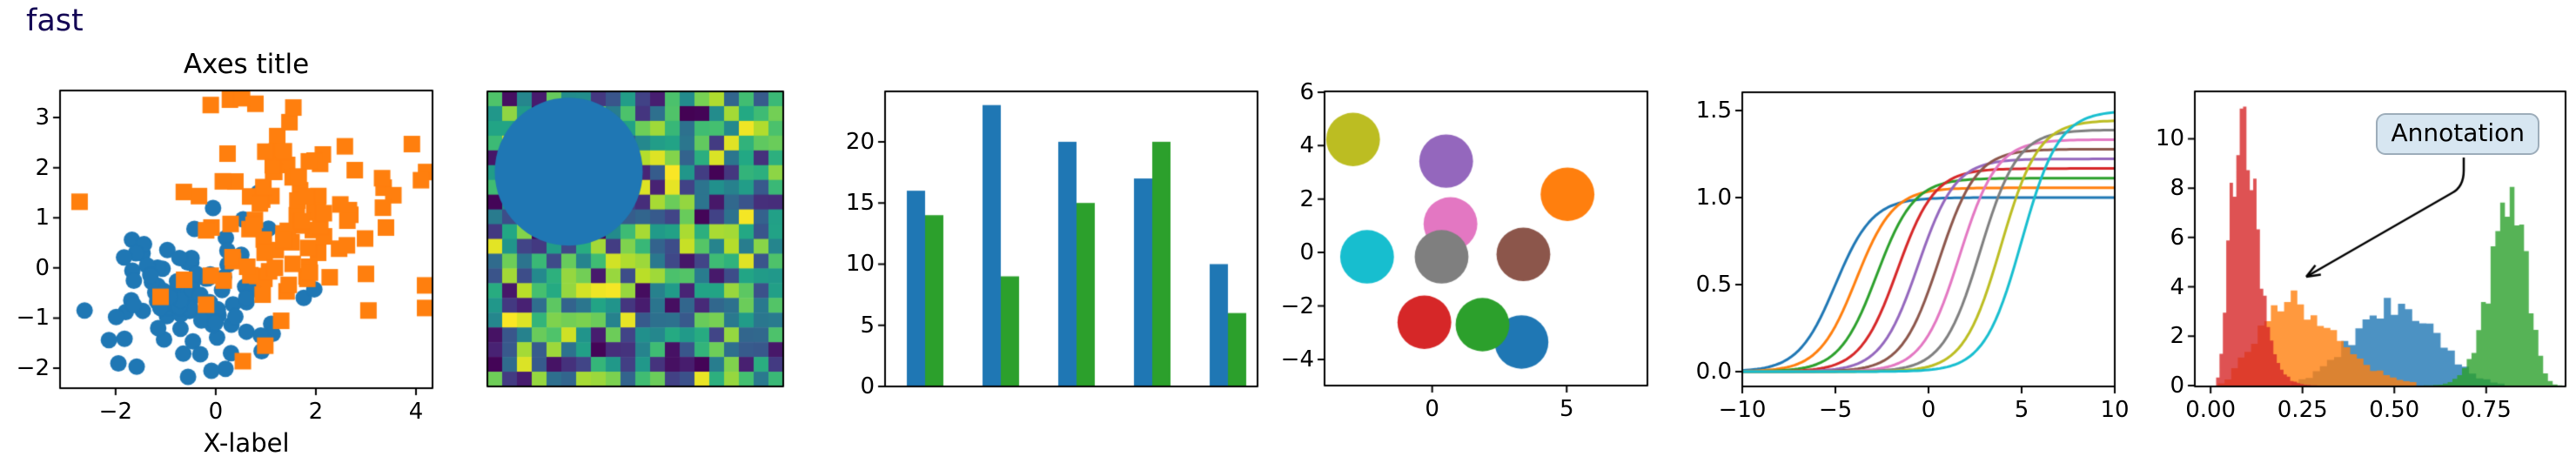 This screenshot has height=470, width=2576. Describe the element at coordinates (1713, 372) in the screenshot. I see `ytick-label-ax4-3: 0.0` at that location.